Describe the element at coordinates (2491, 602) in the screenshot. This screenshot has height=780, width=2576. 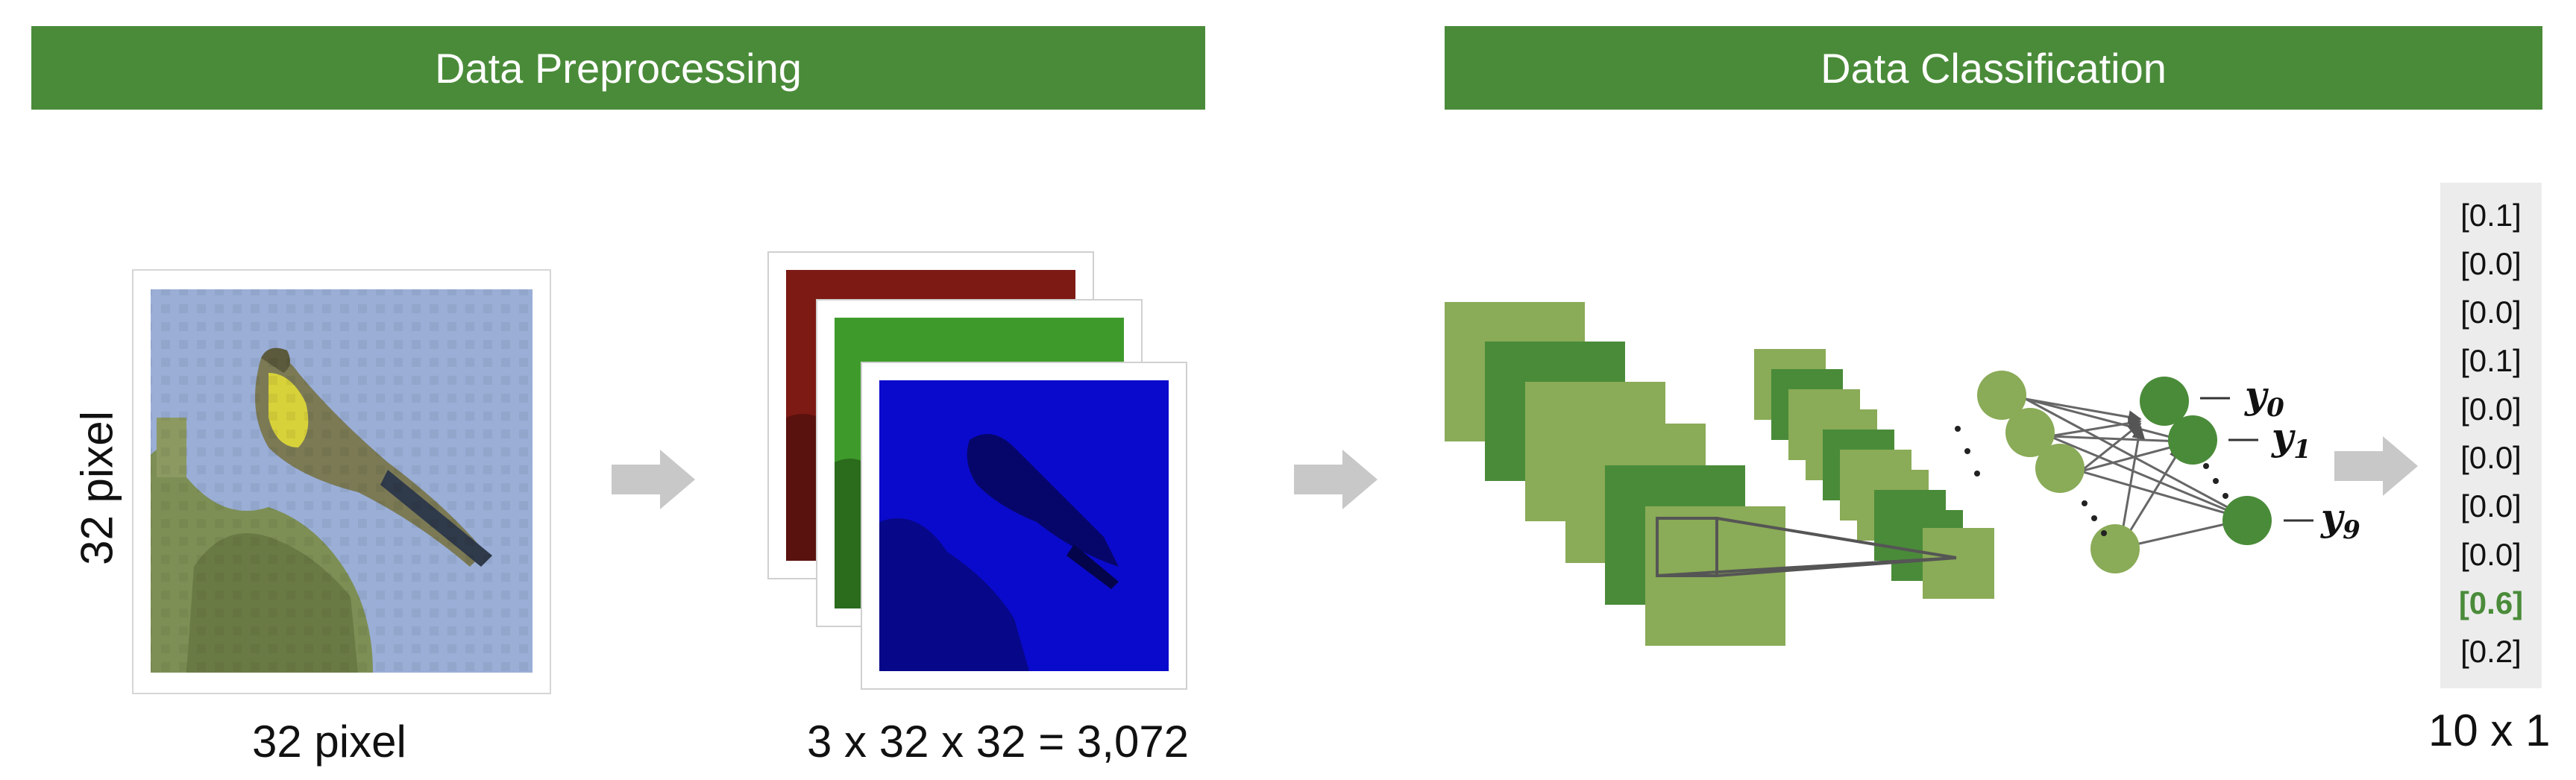
I see `output-value-highlighted: [0.6]` at that location.